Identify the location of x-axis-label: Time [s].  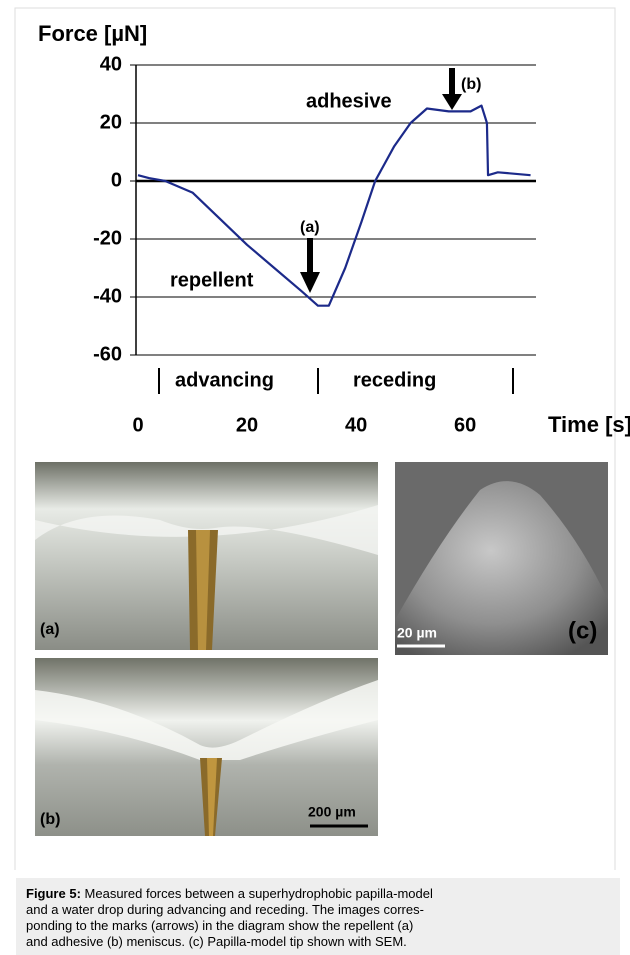
(589, 424).